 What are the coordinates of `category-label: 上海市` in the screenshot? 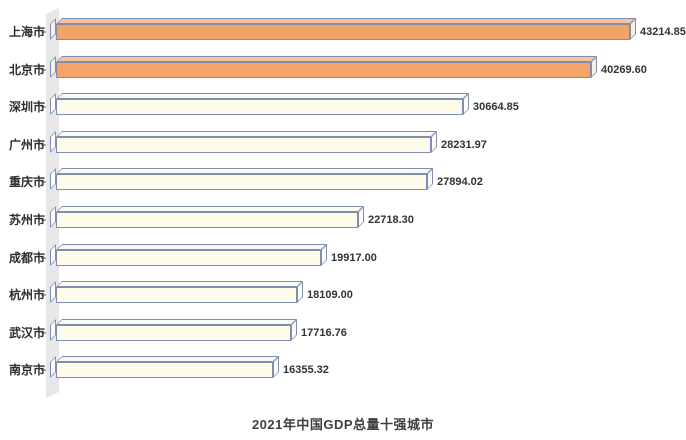 It's located at (26, 32).